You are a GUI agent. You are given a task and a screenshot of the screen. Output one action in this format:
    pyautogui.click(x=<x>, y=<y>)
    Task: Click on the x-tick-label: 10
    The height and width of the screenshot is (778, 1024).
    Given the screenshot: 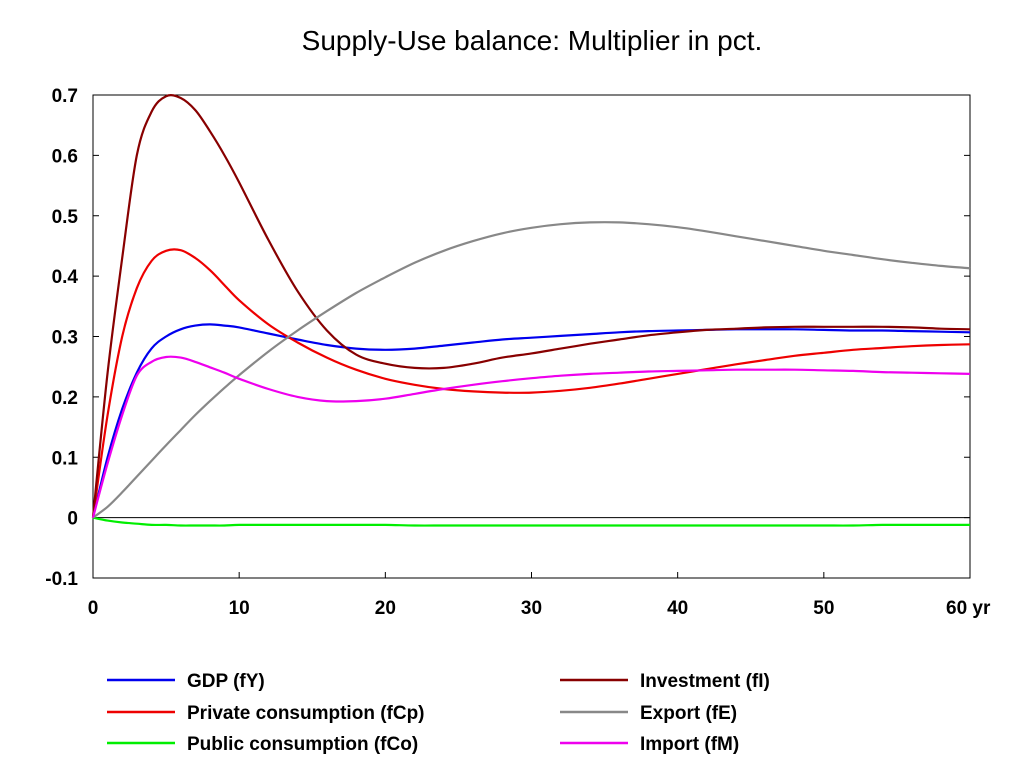 What is the action you would take?
    pyautogui.click(x=239, y=608)
    